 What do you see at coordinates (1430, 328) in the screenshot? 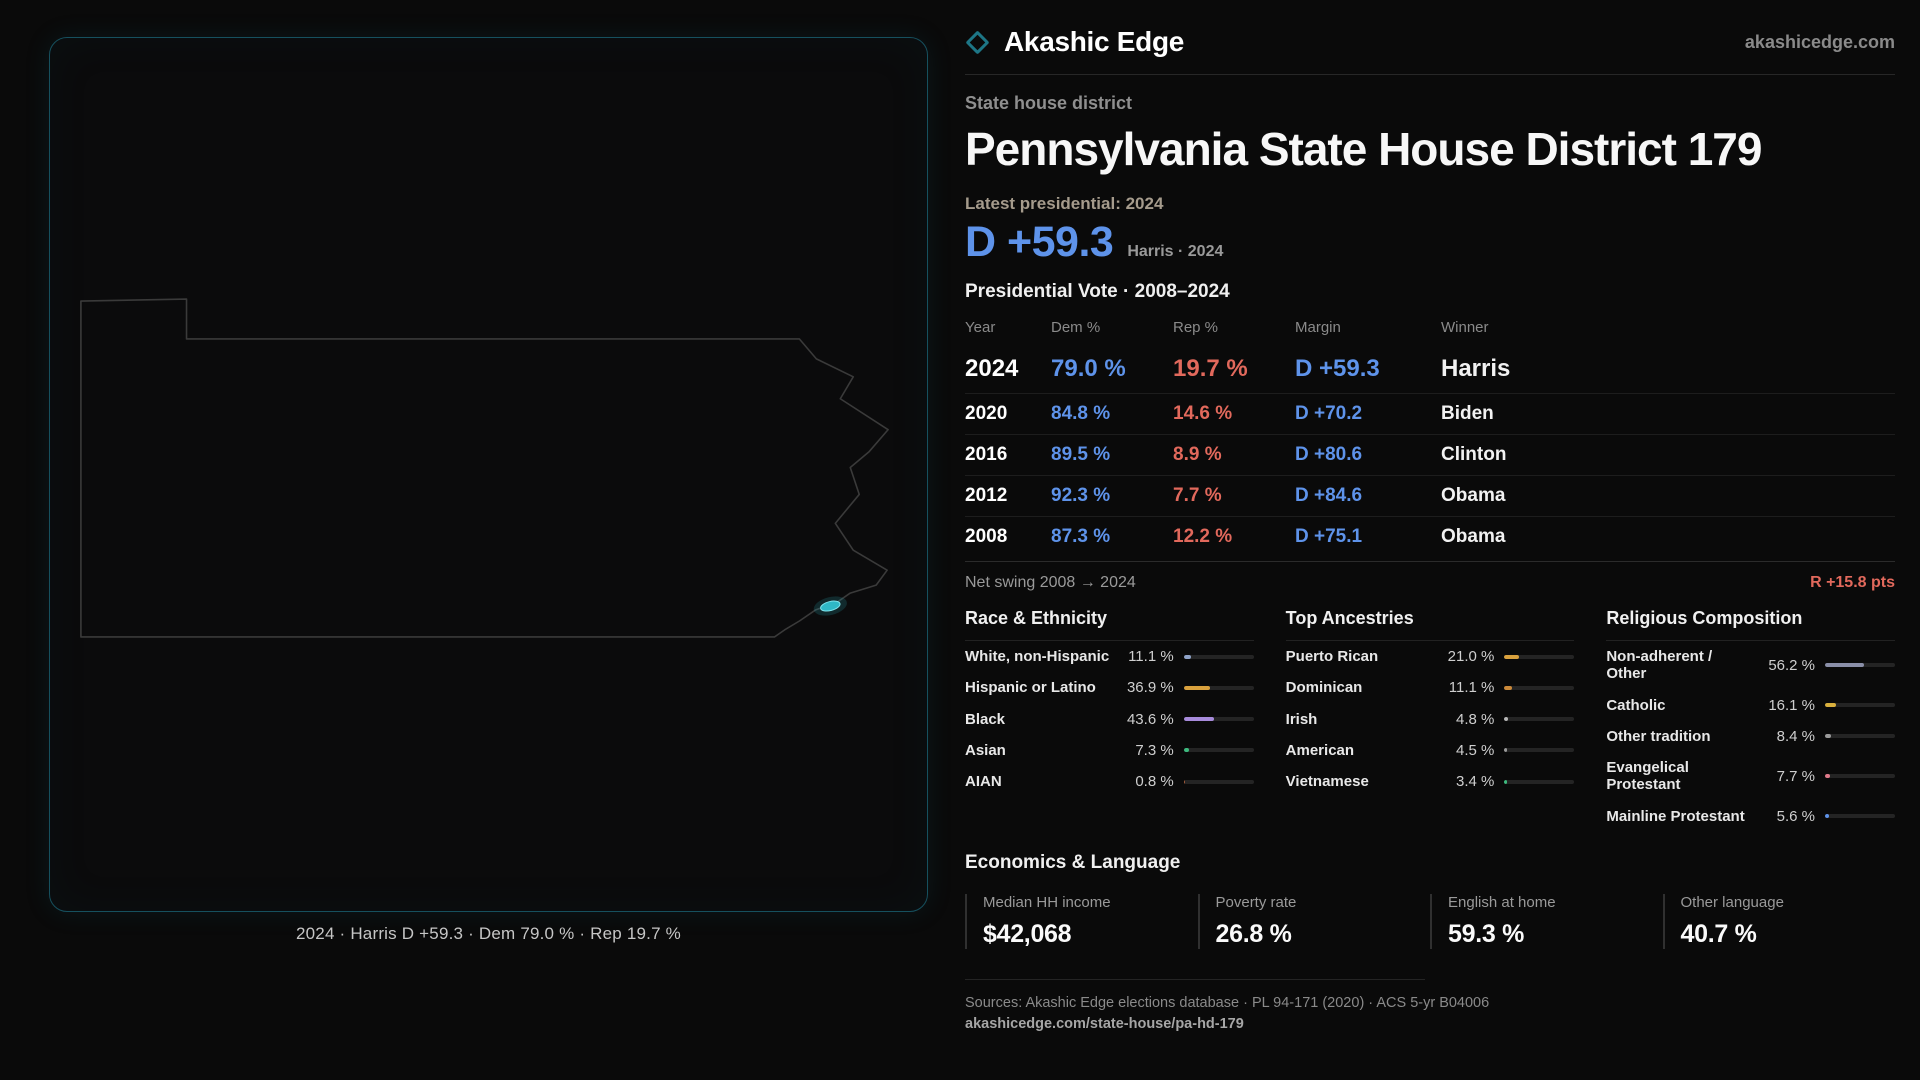
I see `vote-table-header: Year Dem % Rep % Margin Winner` at bounding box center [1430, 328].